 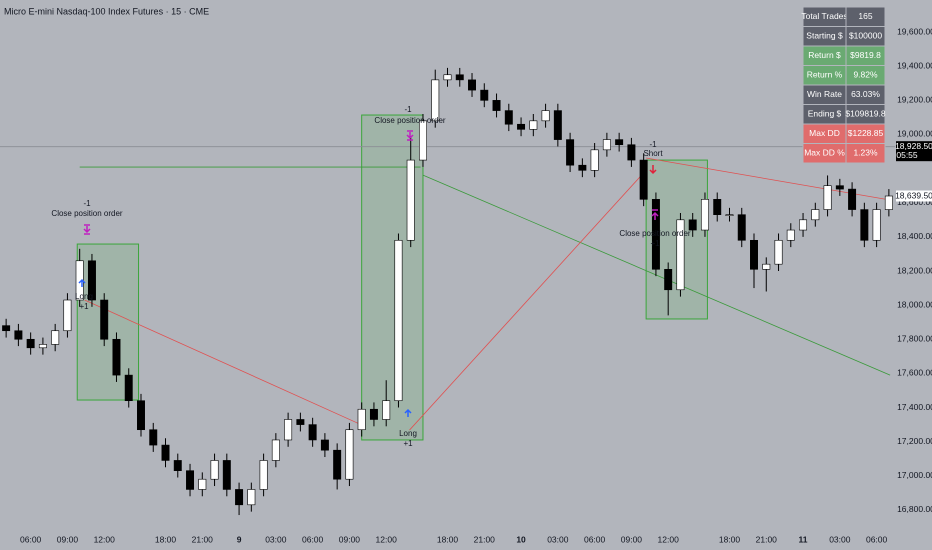 I want to click on table-text: 9.82%, so click(x=865, y=75).